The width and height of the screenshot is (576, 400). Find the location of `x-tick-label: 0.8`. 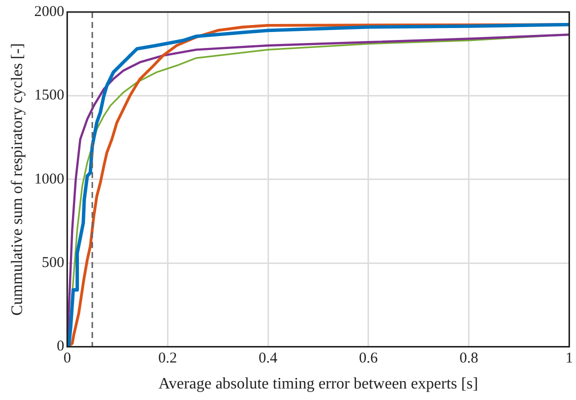

x-tick-label: 0.8 is located at coordinates (468, 358).